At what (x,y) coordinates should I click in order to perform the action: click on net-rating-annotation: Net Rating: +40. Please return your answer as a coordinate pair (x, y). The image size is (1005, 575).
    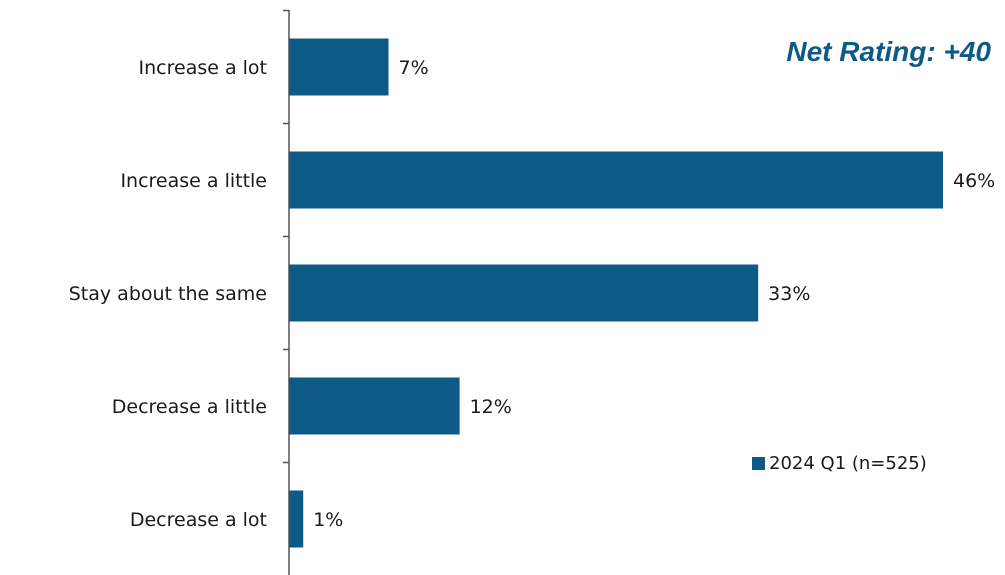
    Looking at the image, I should click on (888, 51).